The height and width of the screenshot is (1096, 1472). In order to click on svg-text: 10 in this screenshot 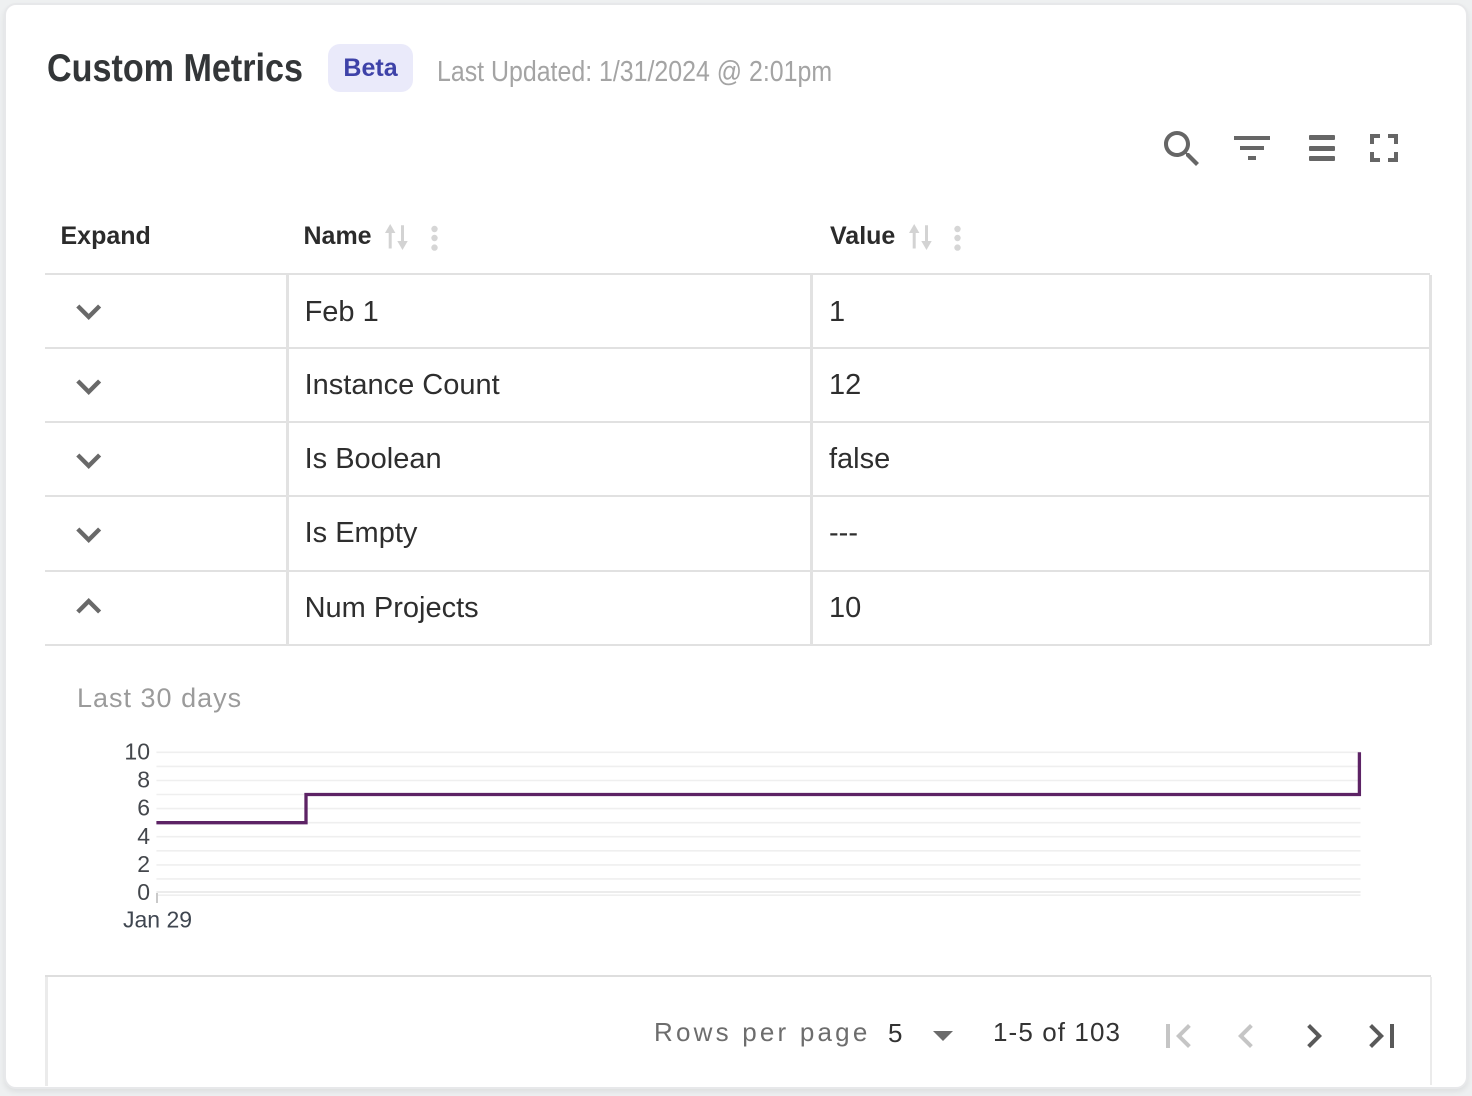, I will do `click(137, 751)`.